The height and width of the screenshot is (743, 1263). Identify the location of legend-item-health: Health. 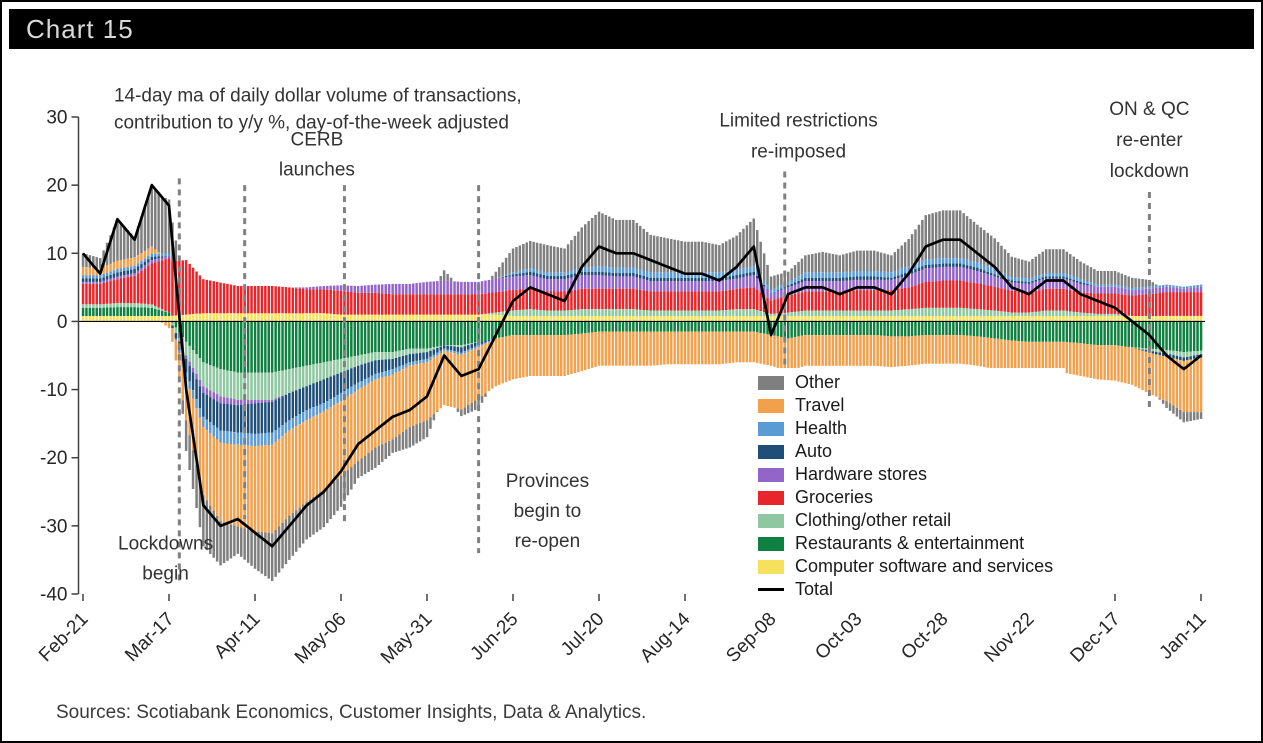
(905, 428).